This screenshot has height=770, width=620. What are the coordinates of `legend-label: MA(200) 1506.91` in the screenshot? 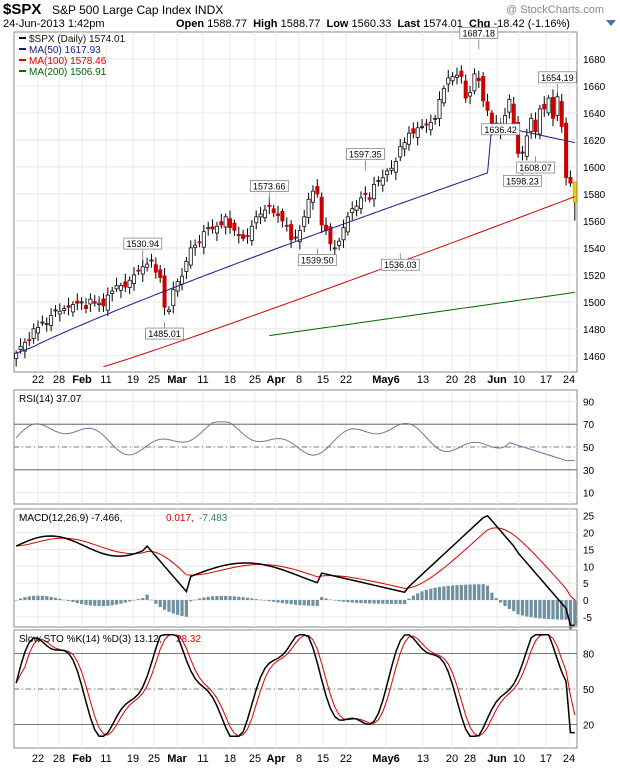 It's located at (68, 72).